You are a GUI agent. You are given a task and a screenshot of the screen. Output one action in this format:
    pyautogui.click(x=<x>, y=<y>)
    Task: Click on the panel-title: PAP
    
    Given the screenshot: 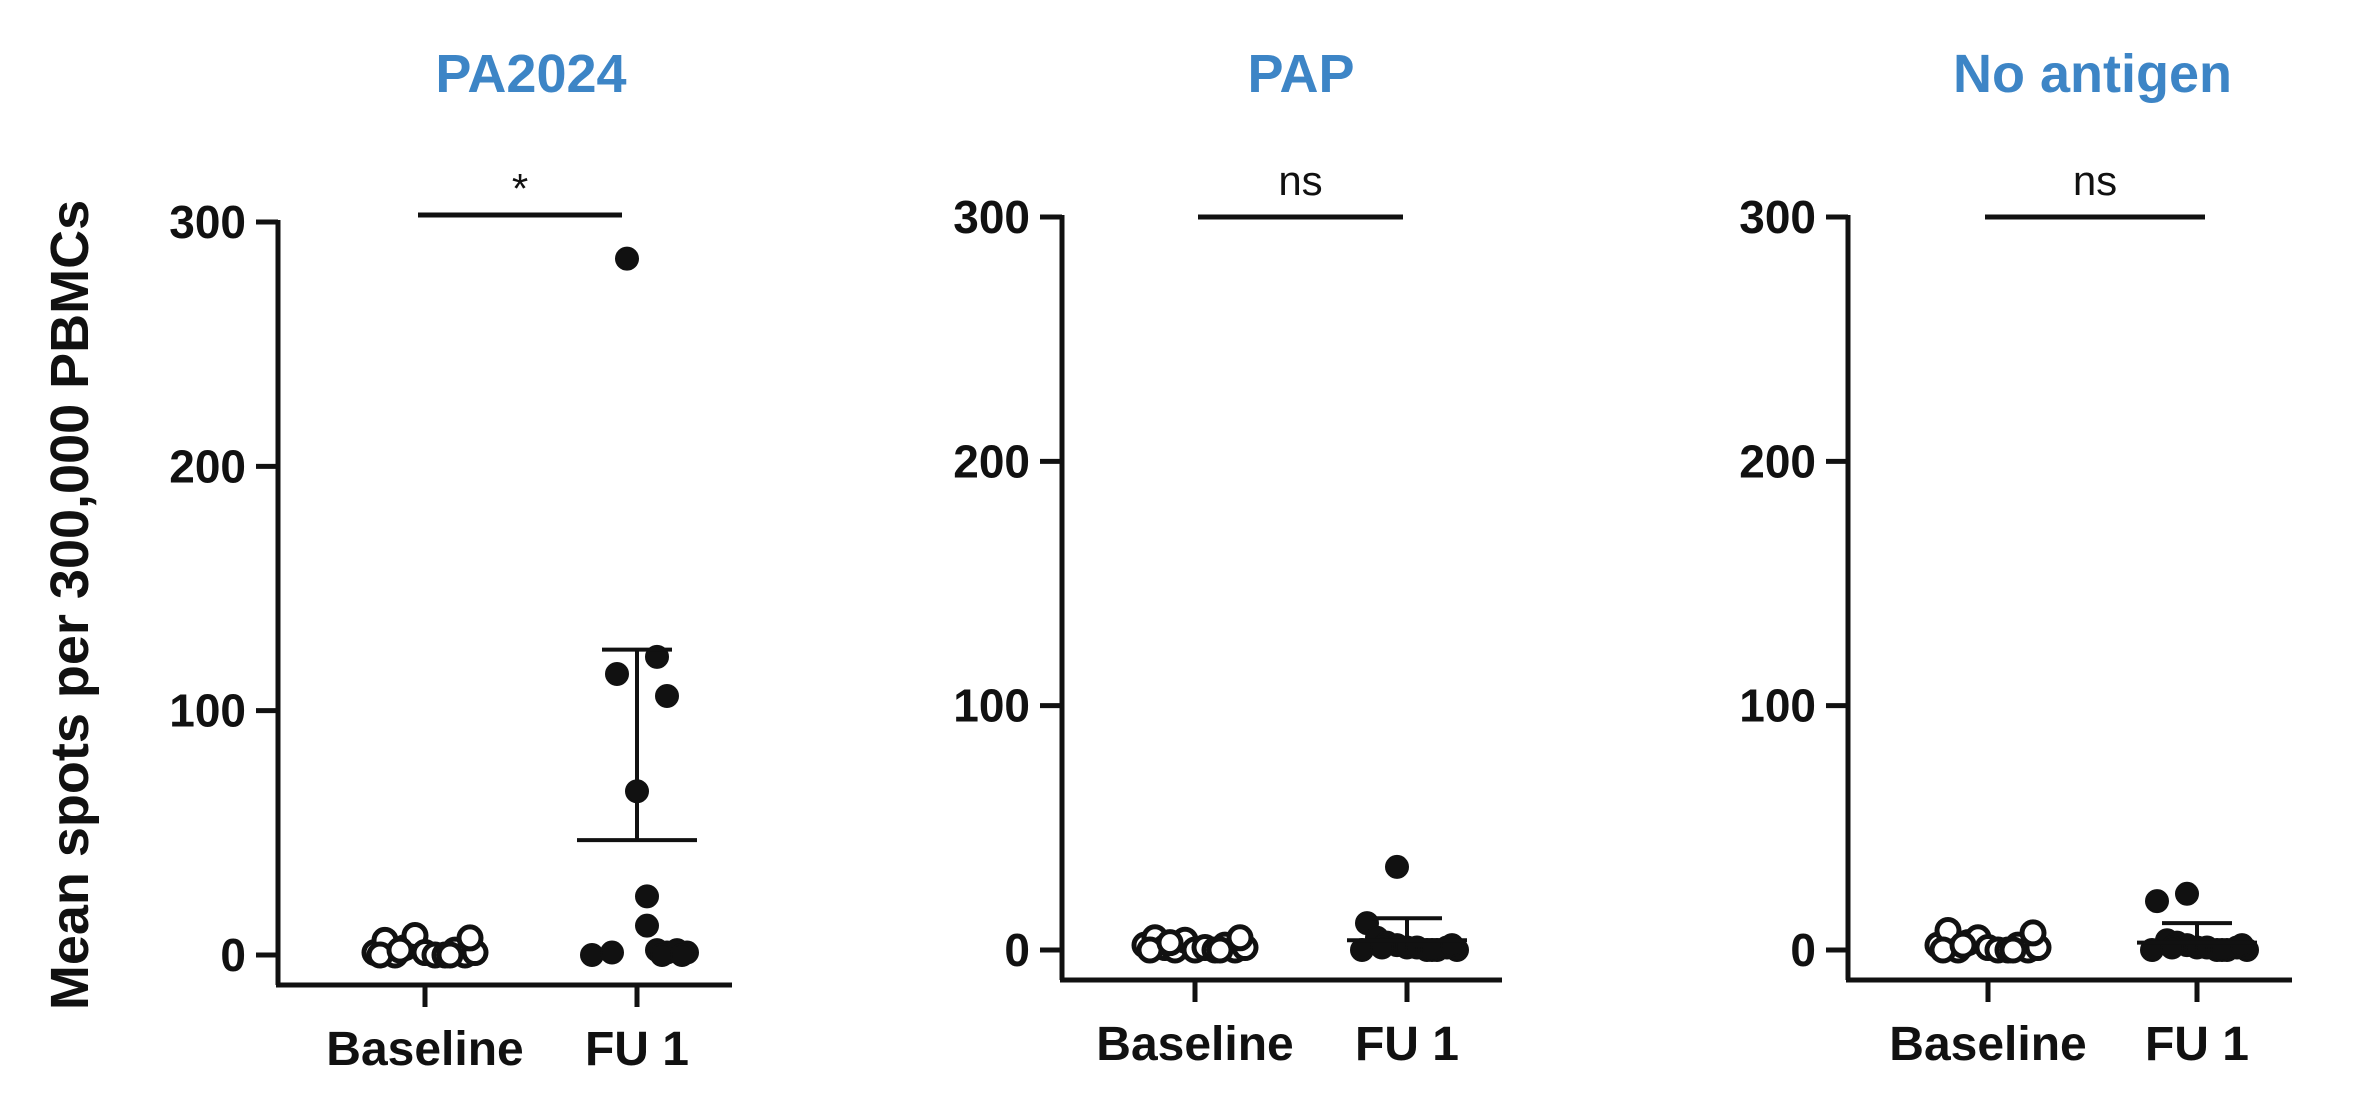 What is the action you would take?
    pyautogui.click(x=1300, y=74)
    